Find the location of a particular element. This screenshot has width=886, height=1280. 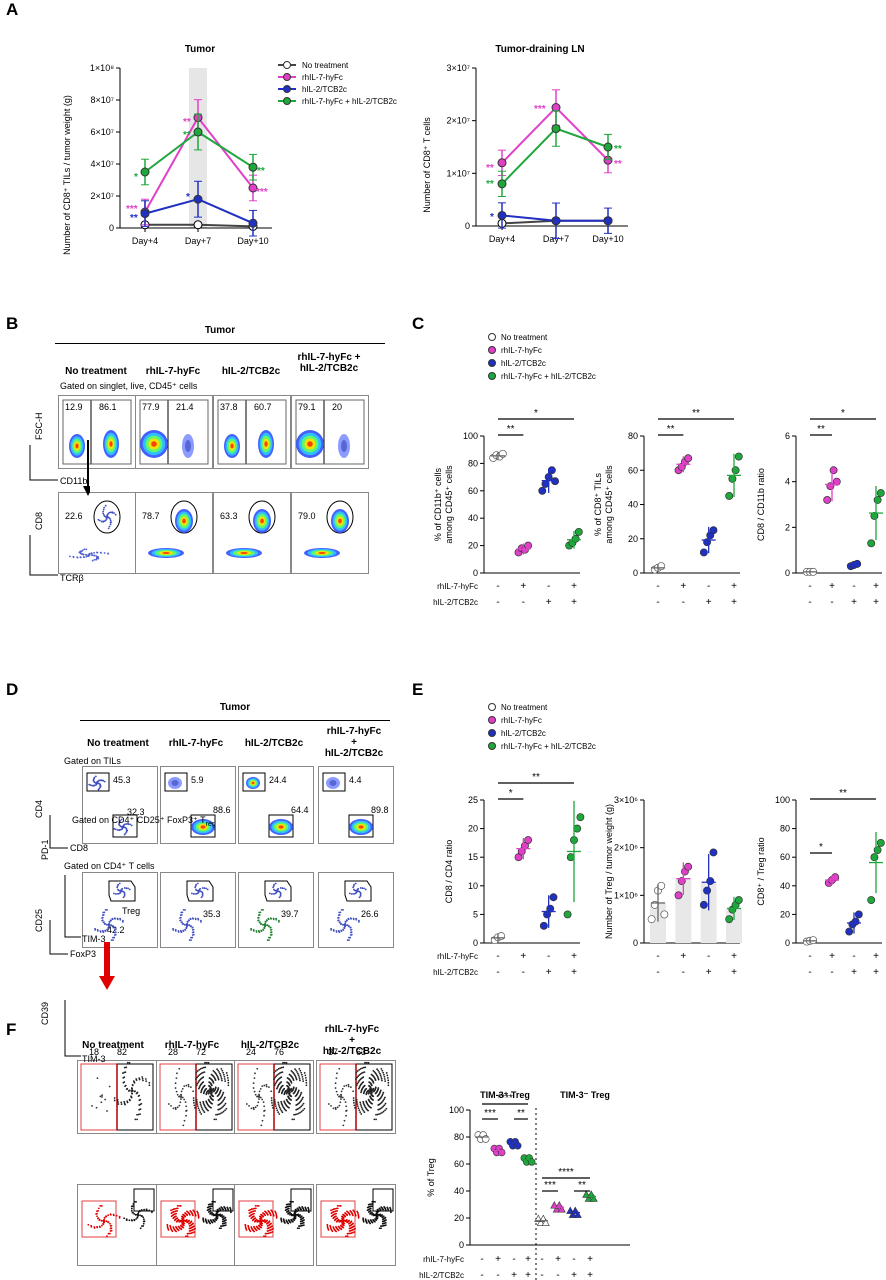

y-tick-label: 25 is located at coordinates (473, 800).